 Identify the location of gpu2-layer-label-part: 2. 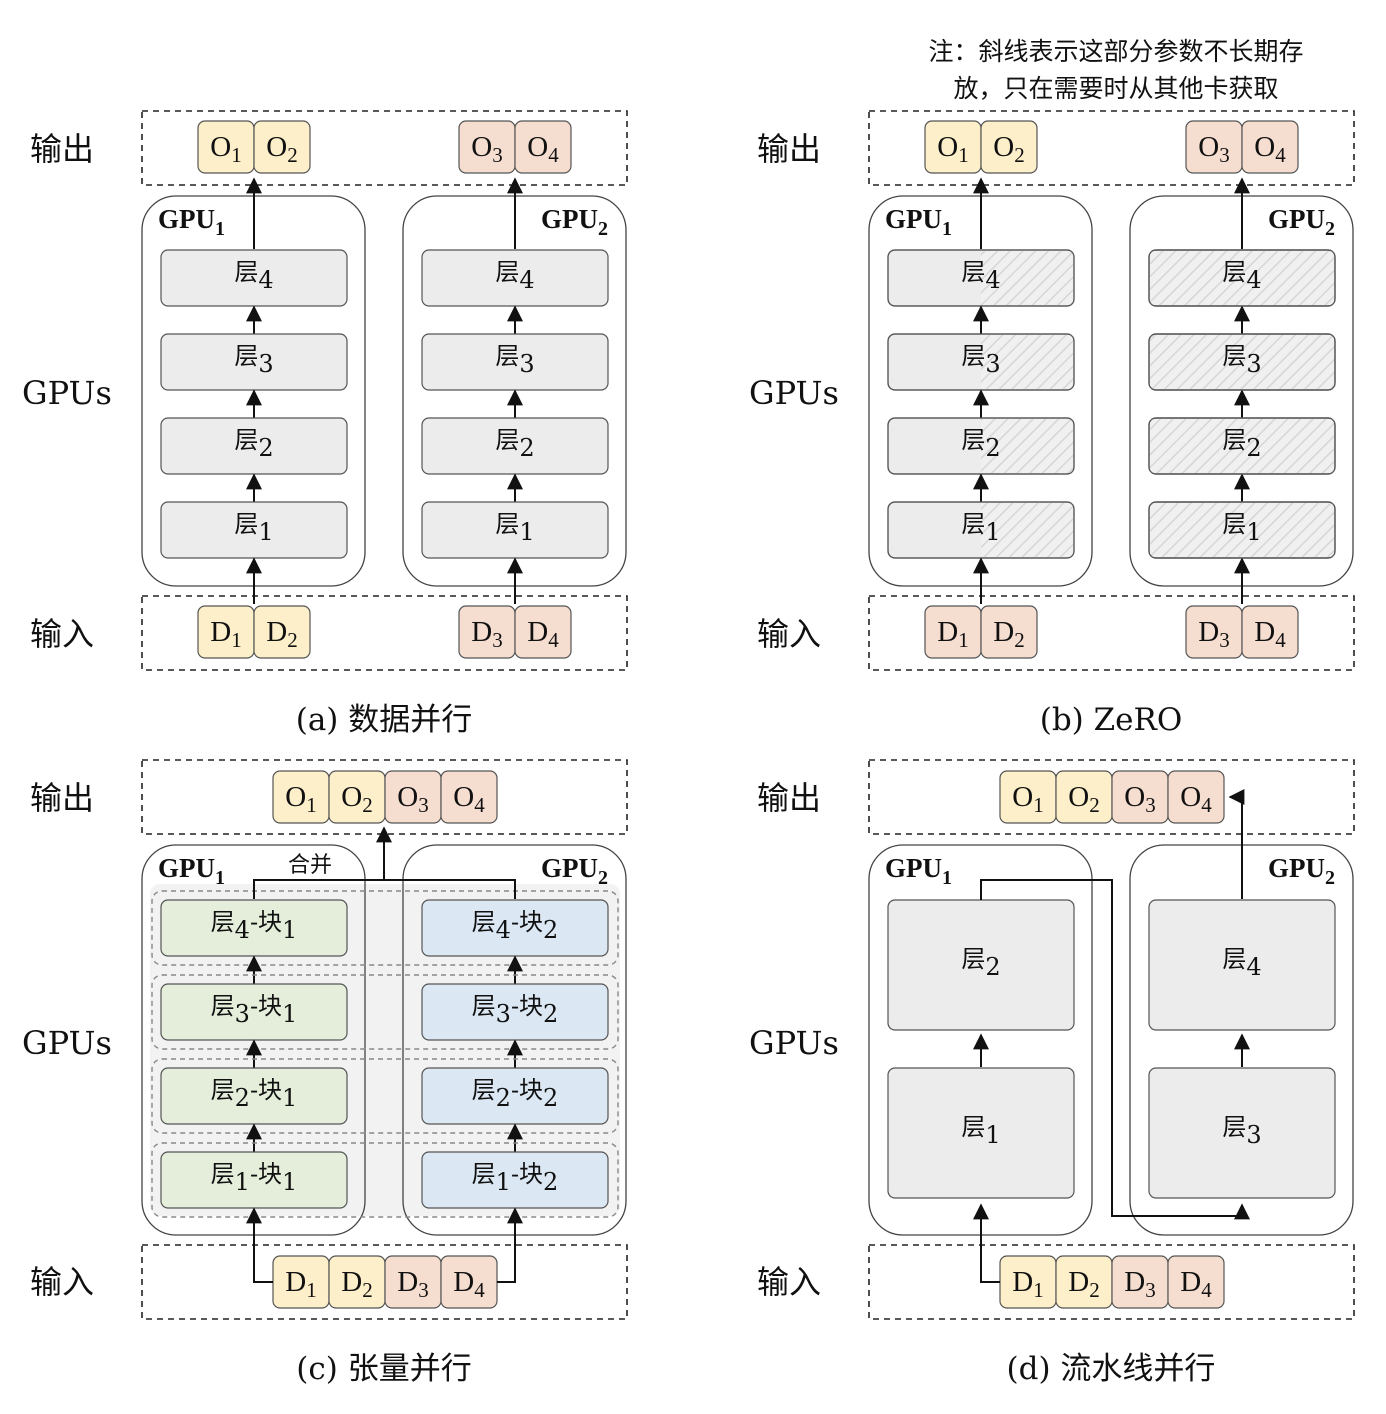
(1253, 448).